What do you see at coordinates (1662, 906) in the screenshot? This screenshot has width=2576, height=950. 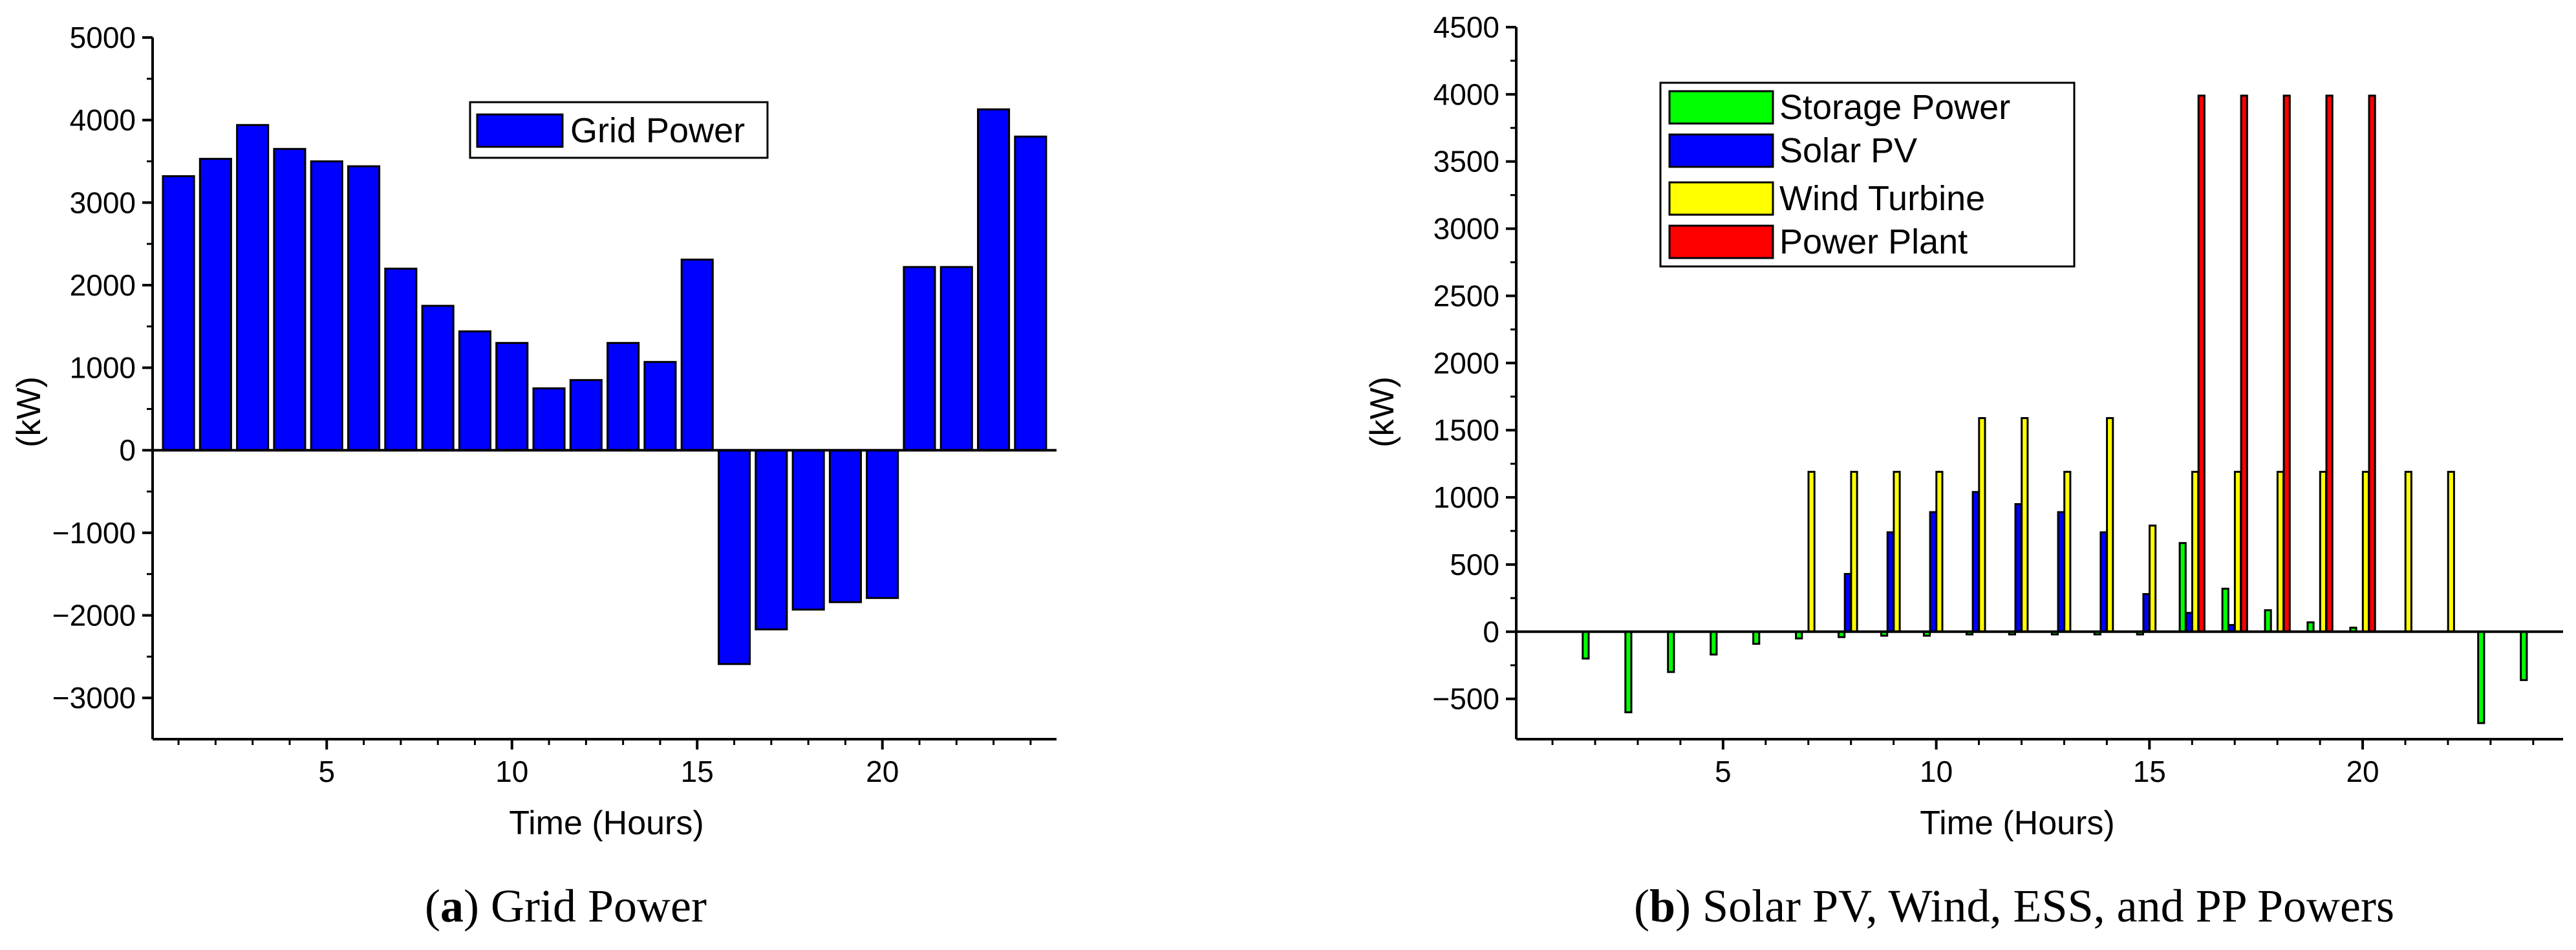 I see `panel-b-caption-letter: b` at bounding box center [1662, 906].